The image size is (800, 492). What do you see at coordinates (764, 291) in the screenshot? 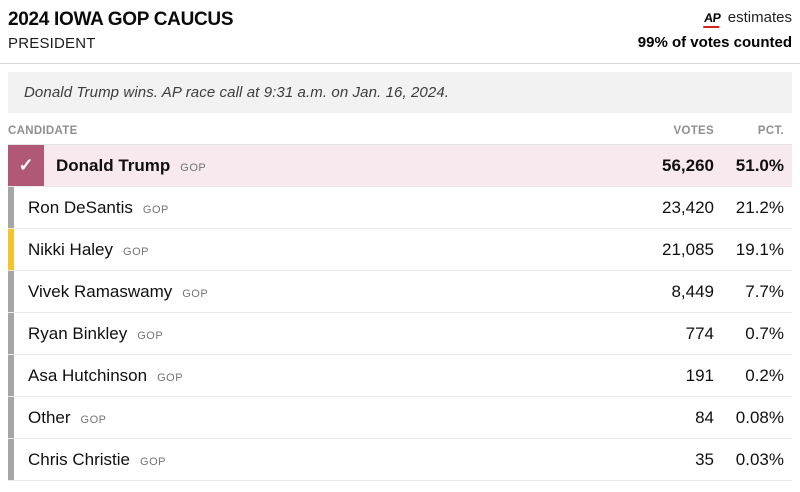
I see `candidate-pct: 7.7%` at bounding box center [764, 291].